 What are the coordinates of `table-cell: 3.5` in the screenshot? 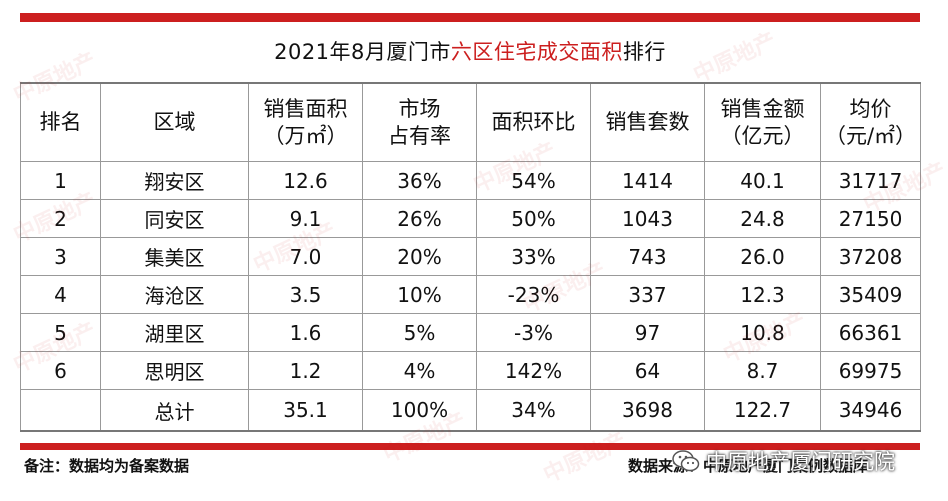 It's located at (305, 294).